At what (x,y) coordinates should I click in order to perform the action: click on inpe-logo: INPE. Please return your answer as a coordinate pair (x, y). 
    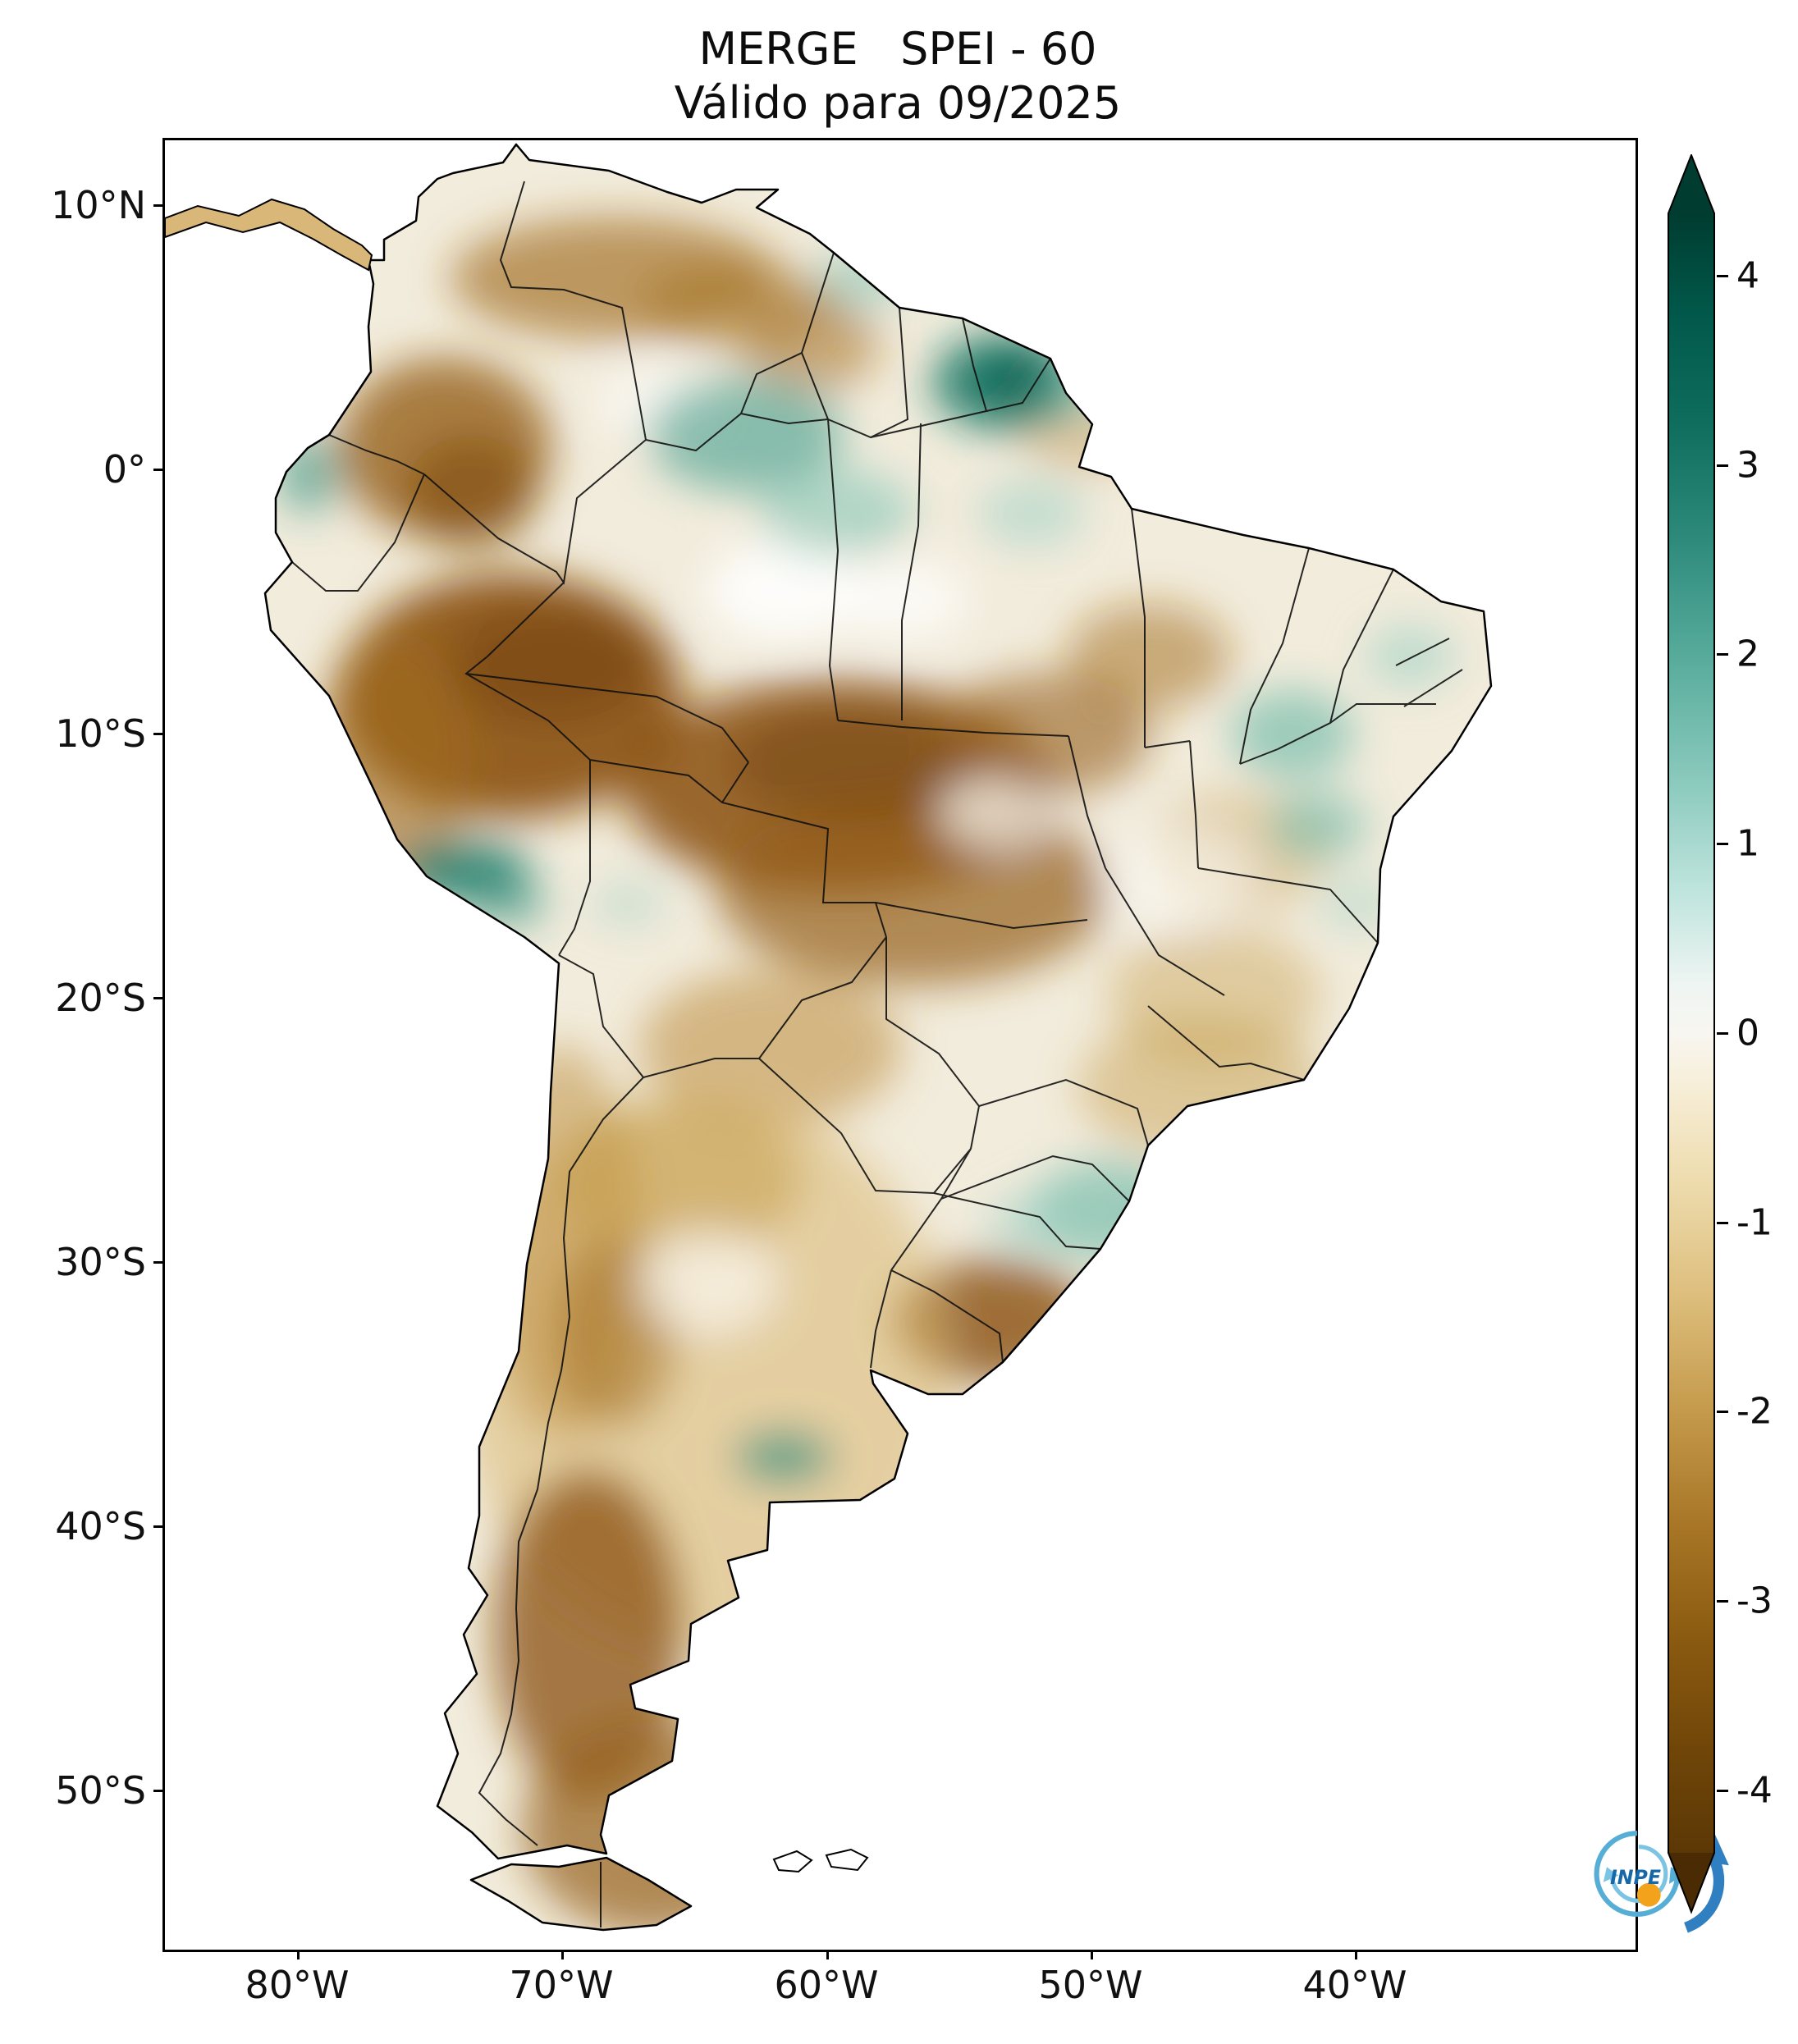
    Looking at the image, I should click on (1656, 1873).